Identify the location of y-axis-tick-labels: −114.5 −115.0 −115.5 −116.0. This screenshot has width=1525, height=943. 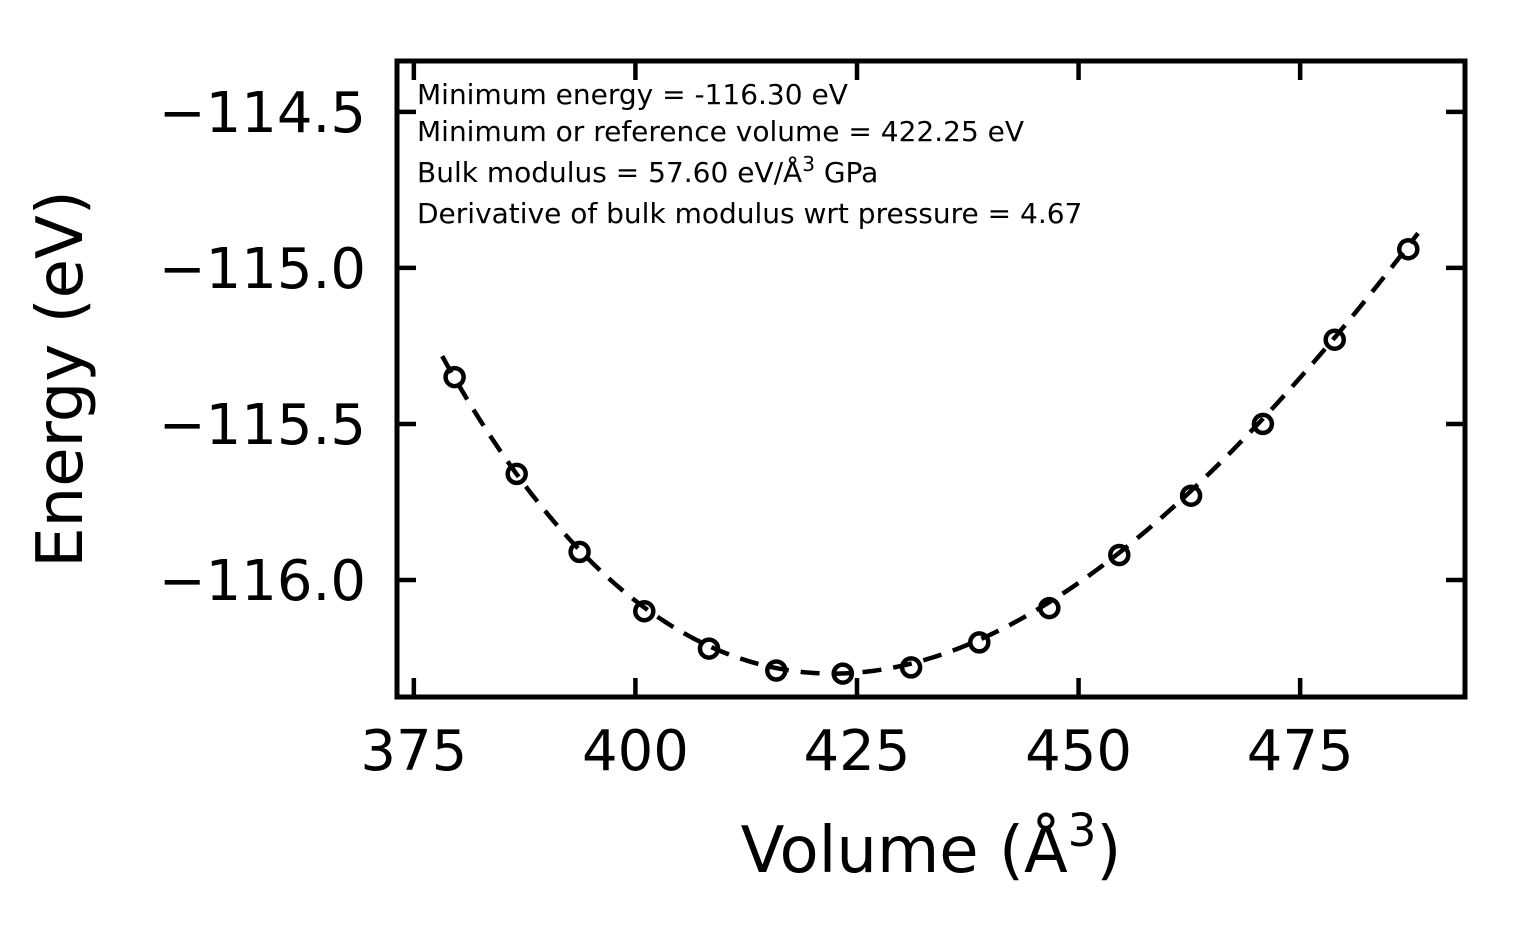
(262, 347).